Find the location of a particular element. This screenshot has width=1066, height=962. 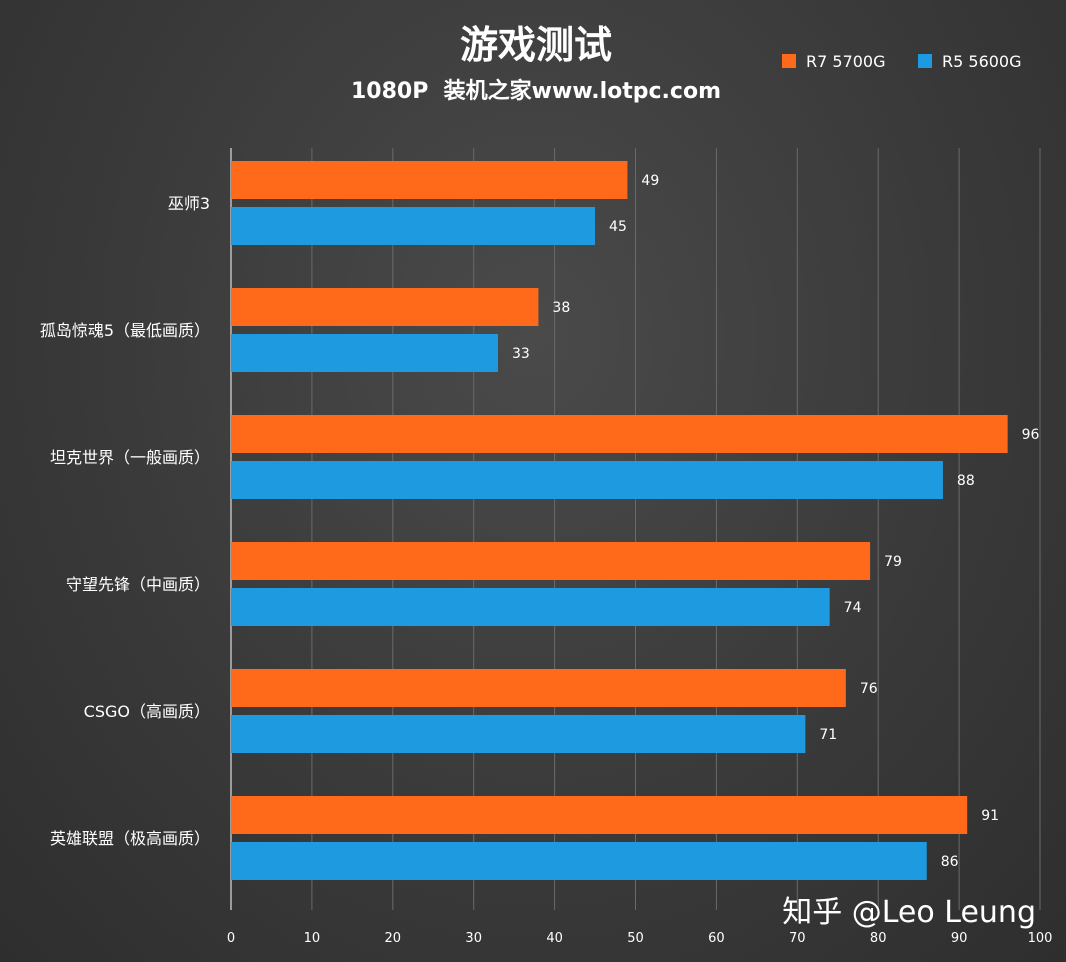

x-tick-labels: 0 10 20 30 40 50 60 70 80 90 100 is located at coordinates (640, 938).